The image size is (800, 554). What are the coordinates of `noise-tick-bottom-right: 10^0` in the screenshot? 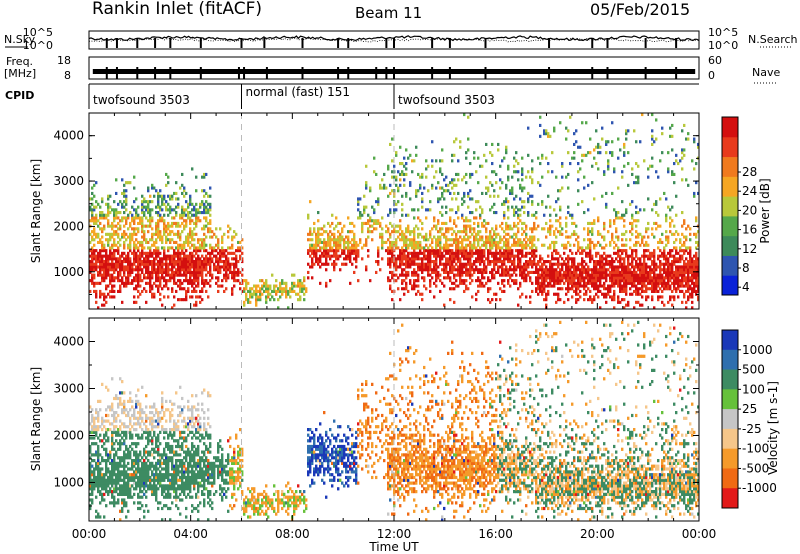 It's located at (723, 45).